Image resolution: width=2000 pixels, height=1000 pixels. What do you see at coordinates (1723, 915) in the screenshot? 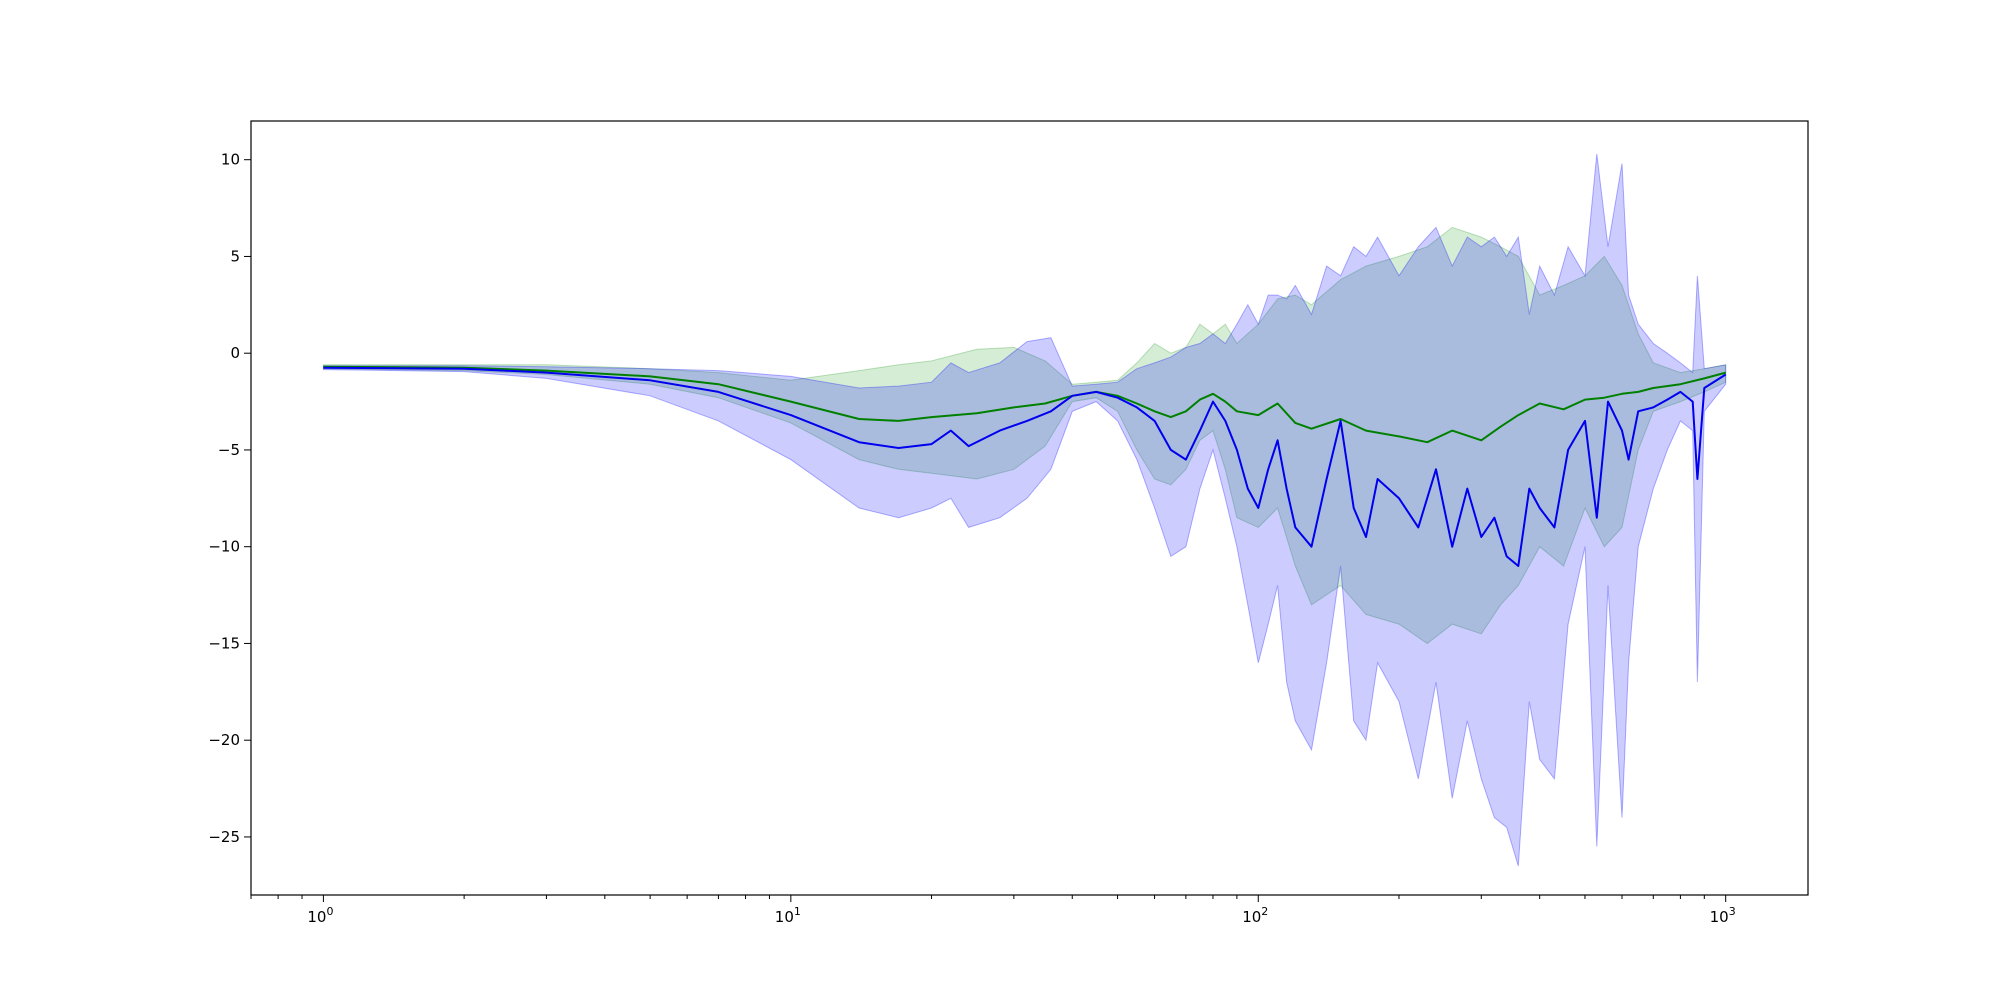
I see `x-tick-label: 10³` at bounding box center [1723, 915].